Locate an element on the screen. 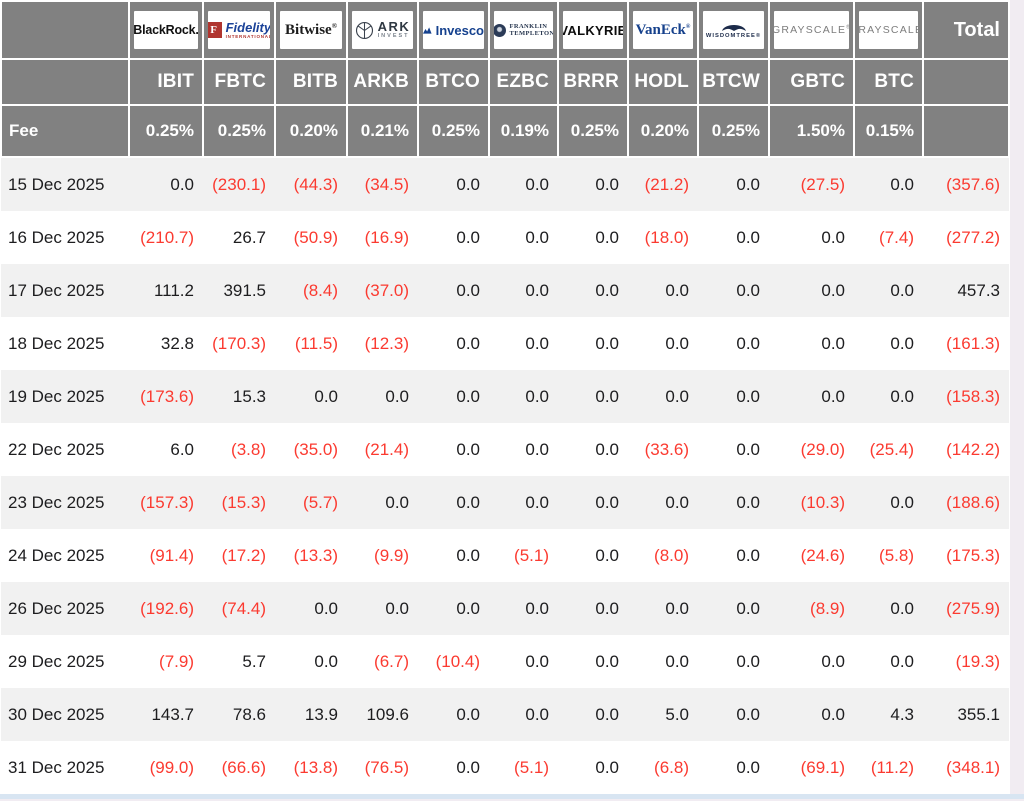 Image resolution: width=1024 pixels, height=801 pixels. flow-value-ibit: (99.0) is located at coordinates (171, 767).